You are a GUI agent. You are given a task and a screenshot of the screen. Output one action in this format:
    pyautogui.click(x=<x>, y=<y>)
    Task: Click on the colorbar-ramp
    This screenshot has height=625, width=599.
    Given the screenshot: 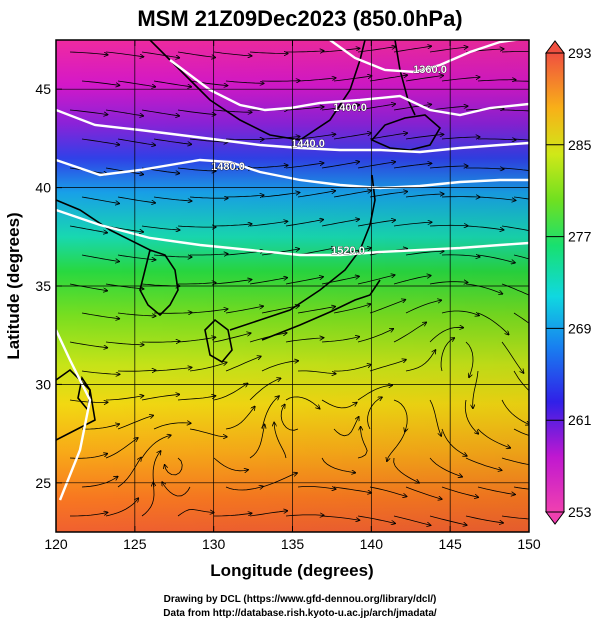 What is the action you would take?
    pyautogui.click(x=555, y=282)
    